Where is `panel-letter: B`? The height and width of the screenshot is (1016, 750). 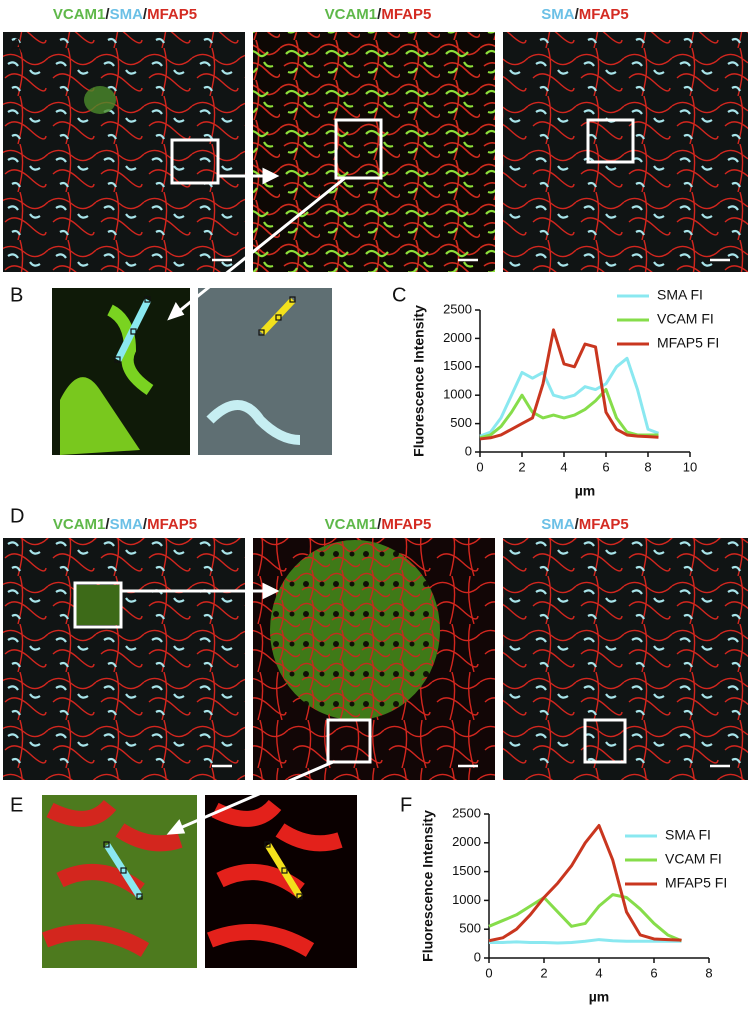
panel-letter: B is located at coordinates (16, 295).